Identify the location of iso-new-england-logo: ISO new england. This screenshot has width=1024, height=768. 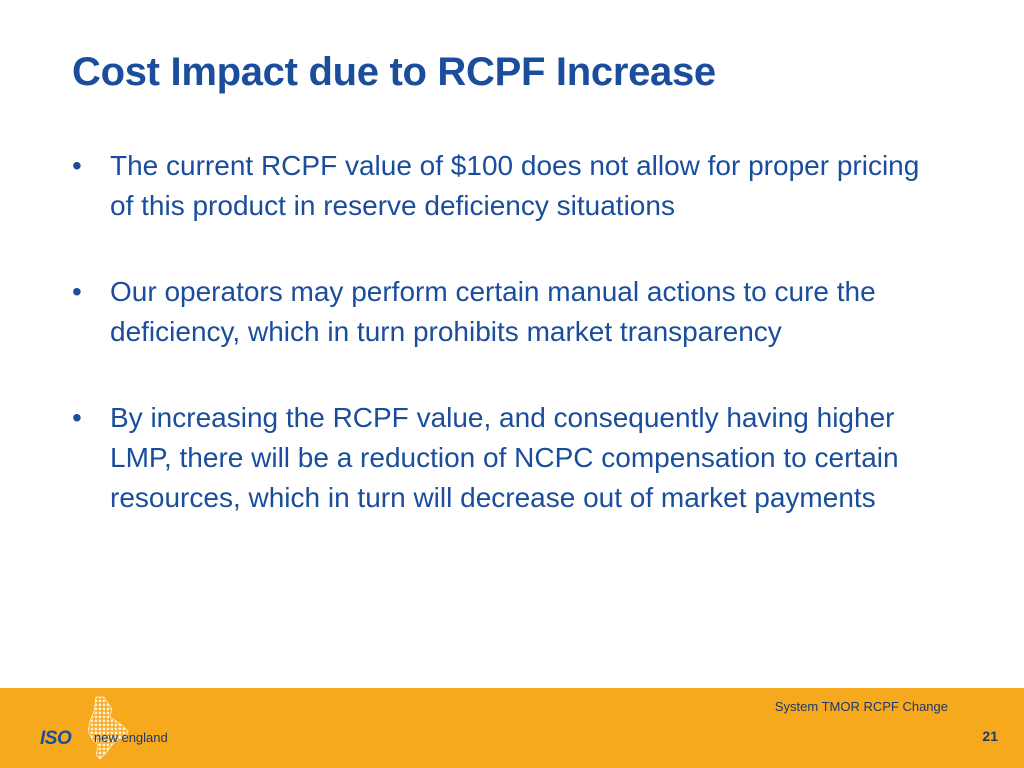
(120, 727).